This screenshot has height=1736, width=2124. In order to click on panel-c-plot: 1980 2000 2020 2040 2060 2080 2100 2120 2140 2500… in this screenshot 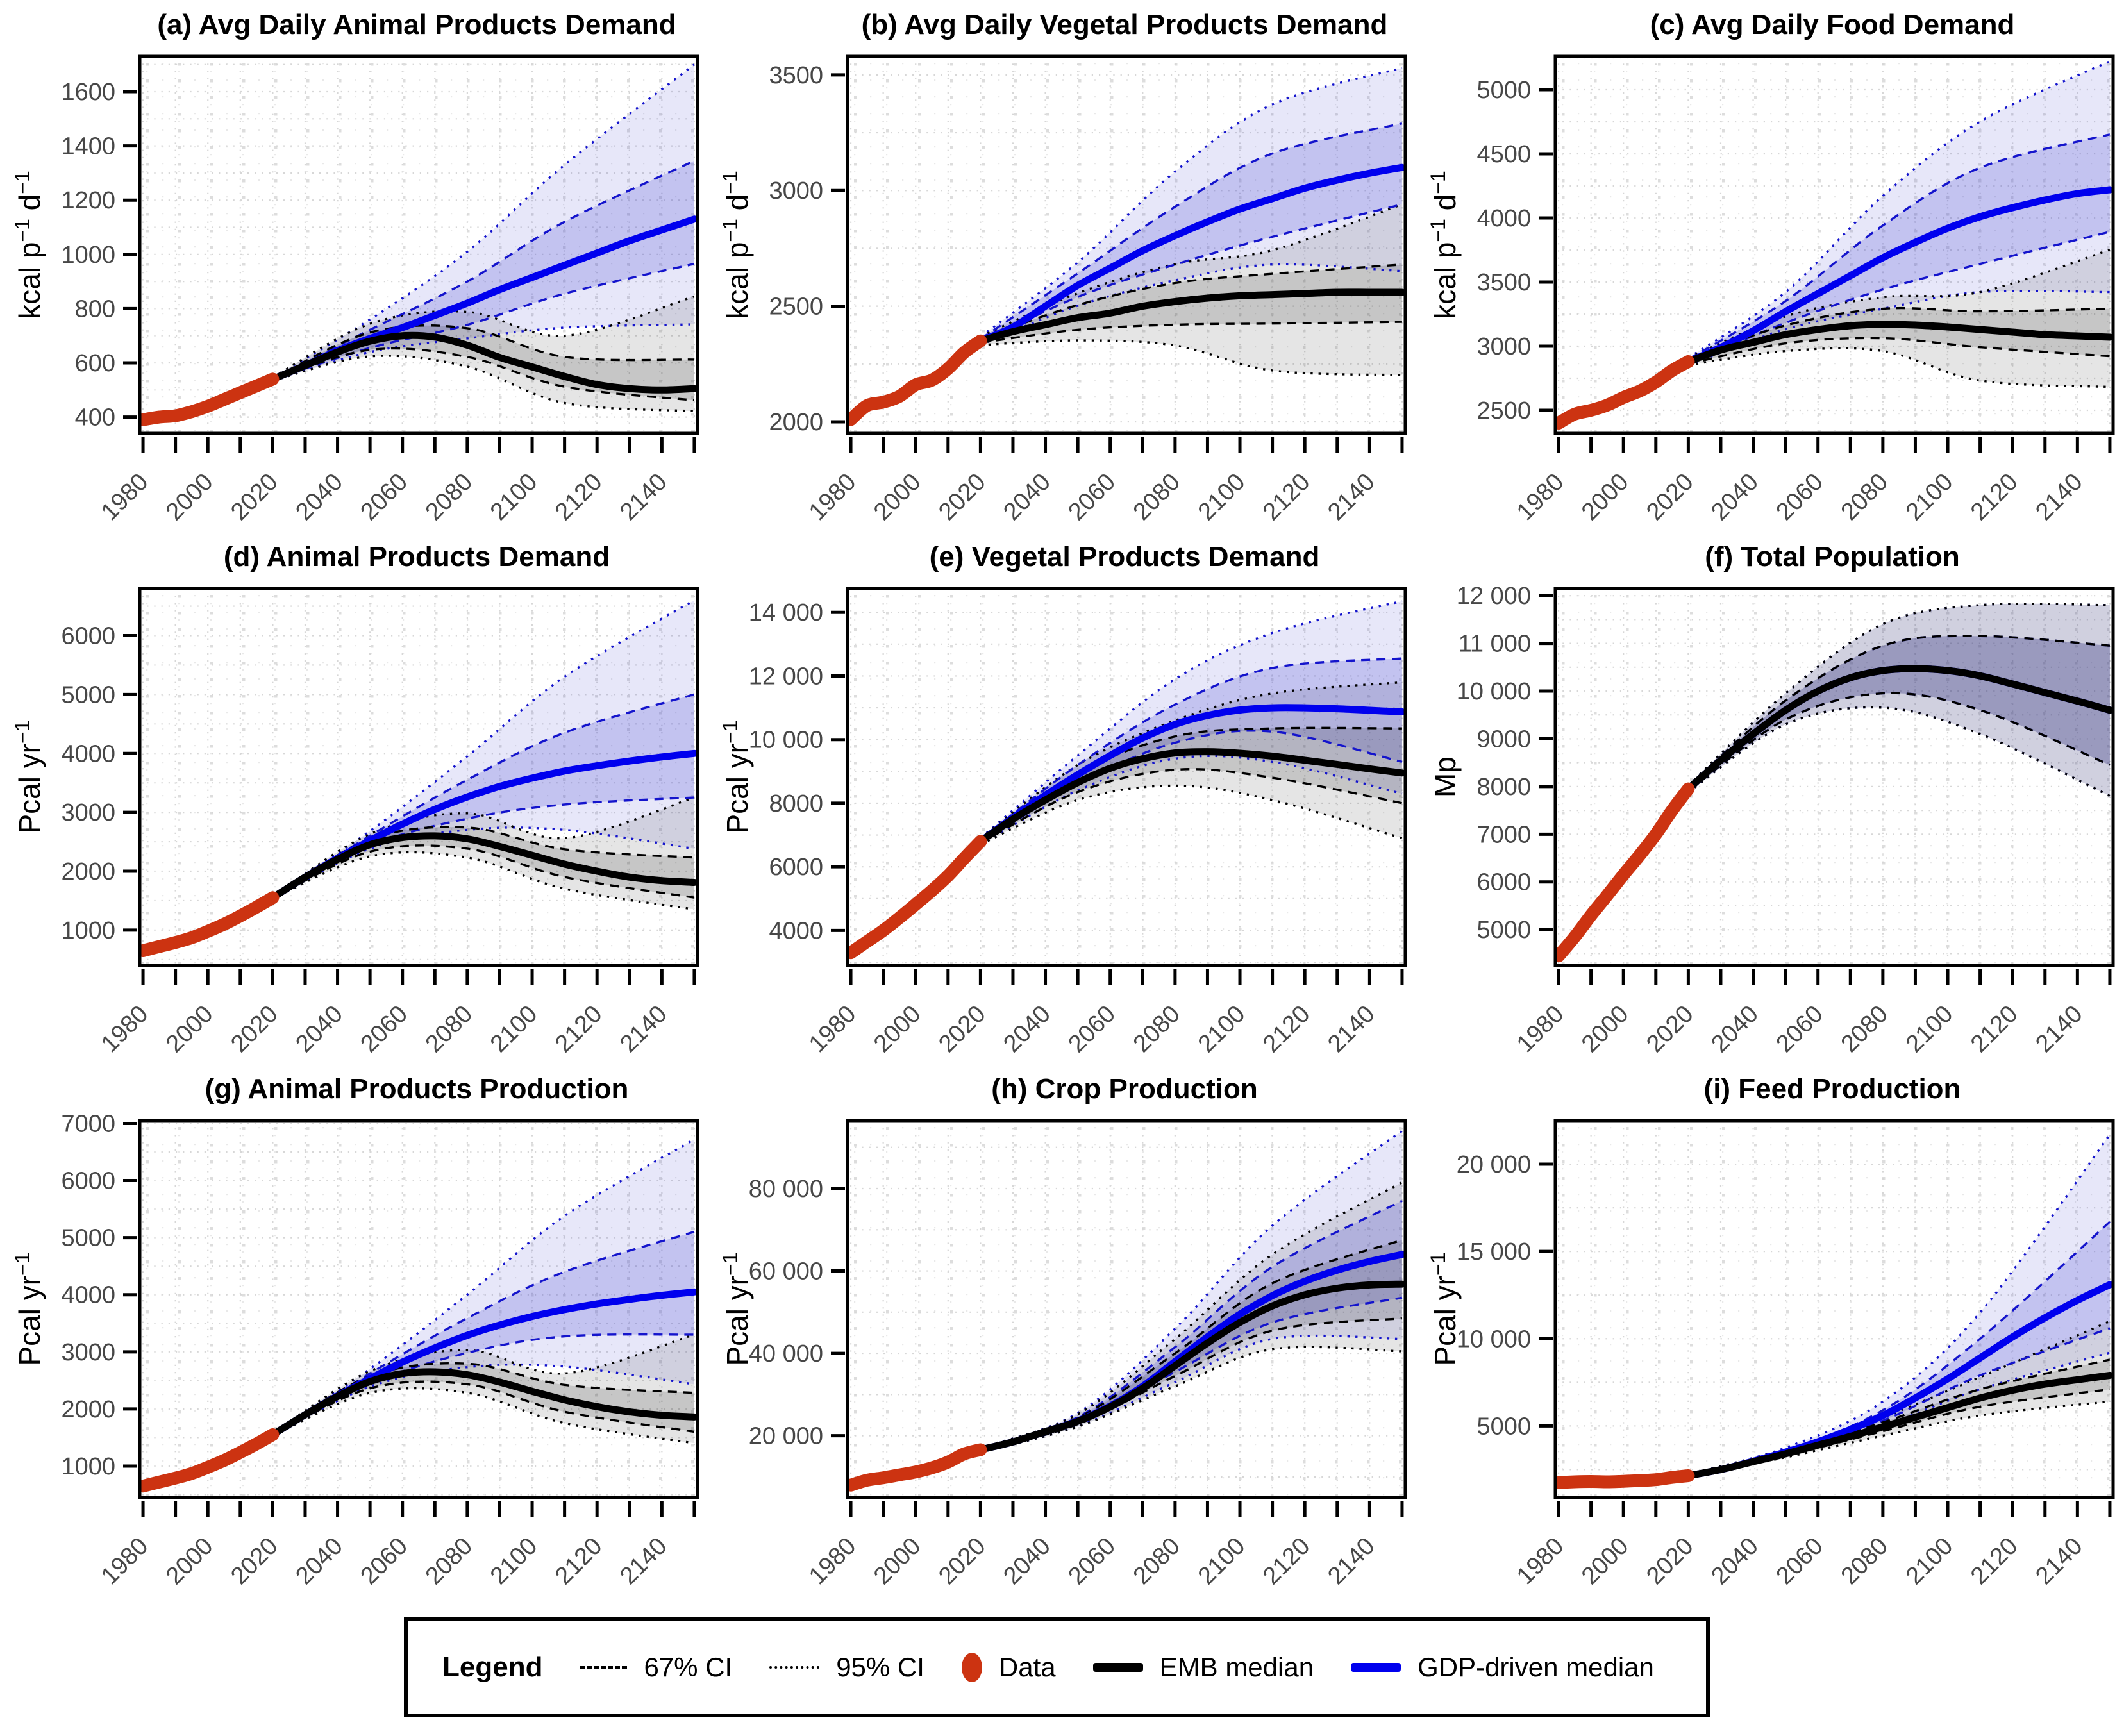, I will do `click(1770, 290)`.